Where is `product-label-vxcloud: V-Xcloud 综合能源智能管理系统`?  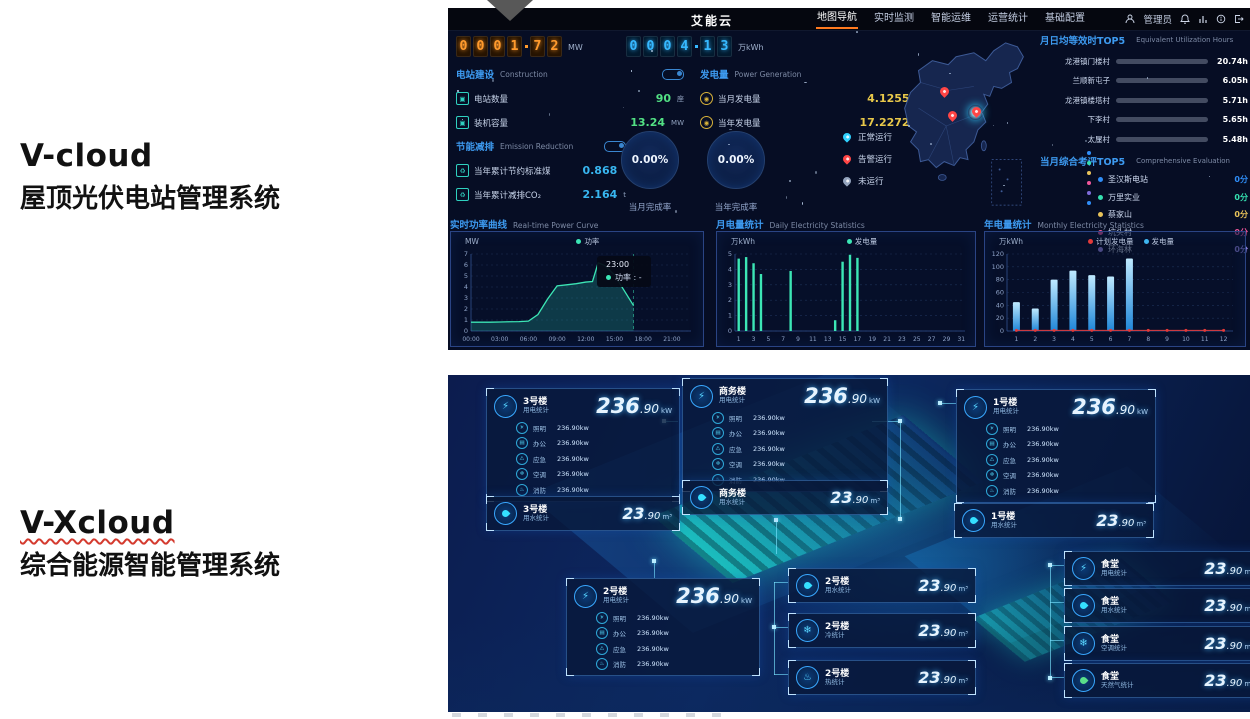 product-label-vxcloud: V-Xcloud 综合能源智能管理系统 is located at coordinates (150, 543).